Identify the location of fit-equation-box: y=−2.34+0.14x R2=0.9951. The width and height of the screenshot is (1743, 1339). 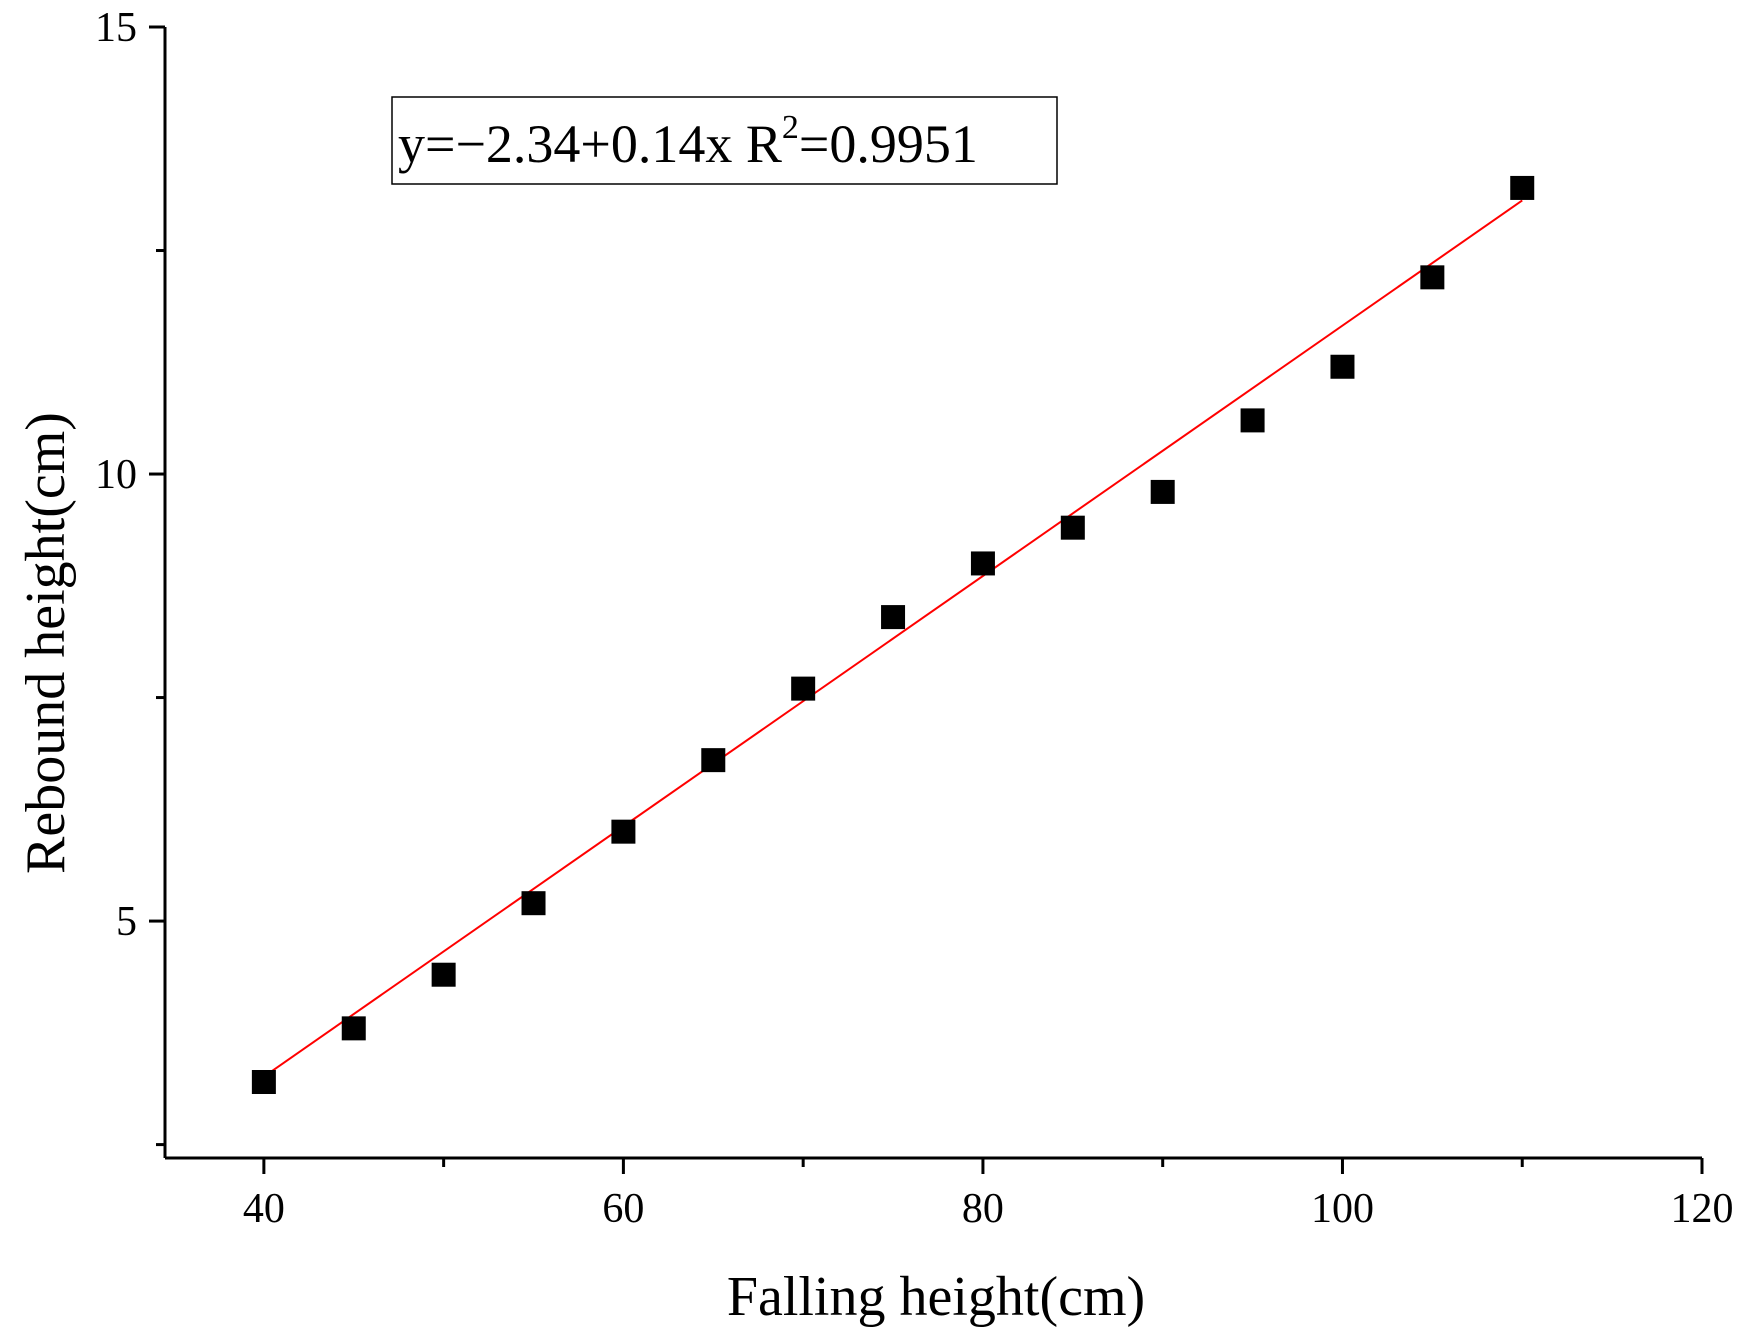
(724, 140).